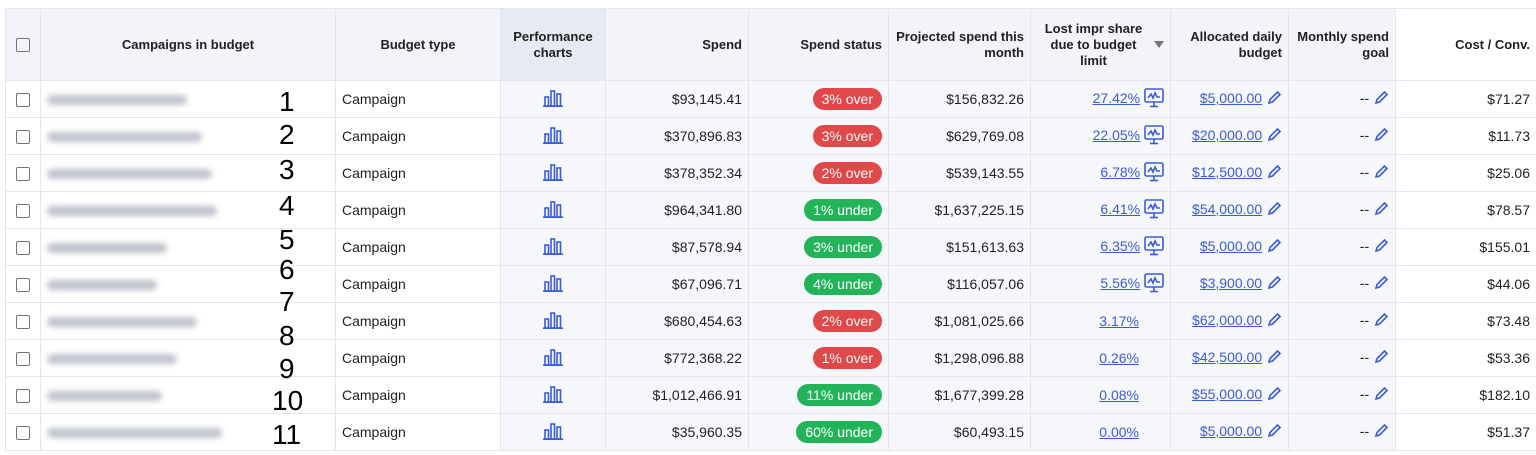  Describe the element at coordinates (1119, 395) in the screenshot. I see `lost-impr-share-link: 0.08%` at that location.